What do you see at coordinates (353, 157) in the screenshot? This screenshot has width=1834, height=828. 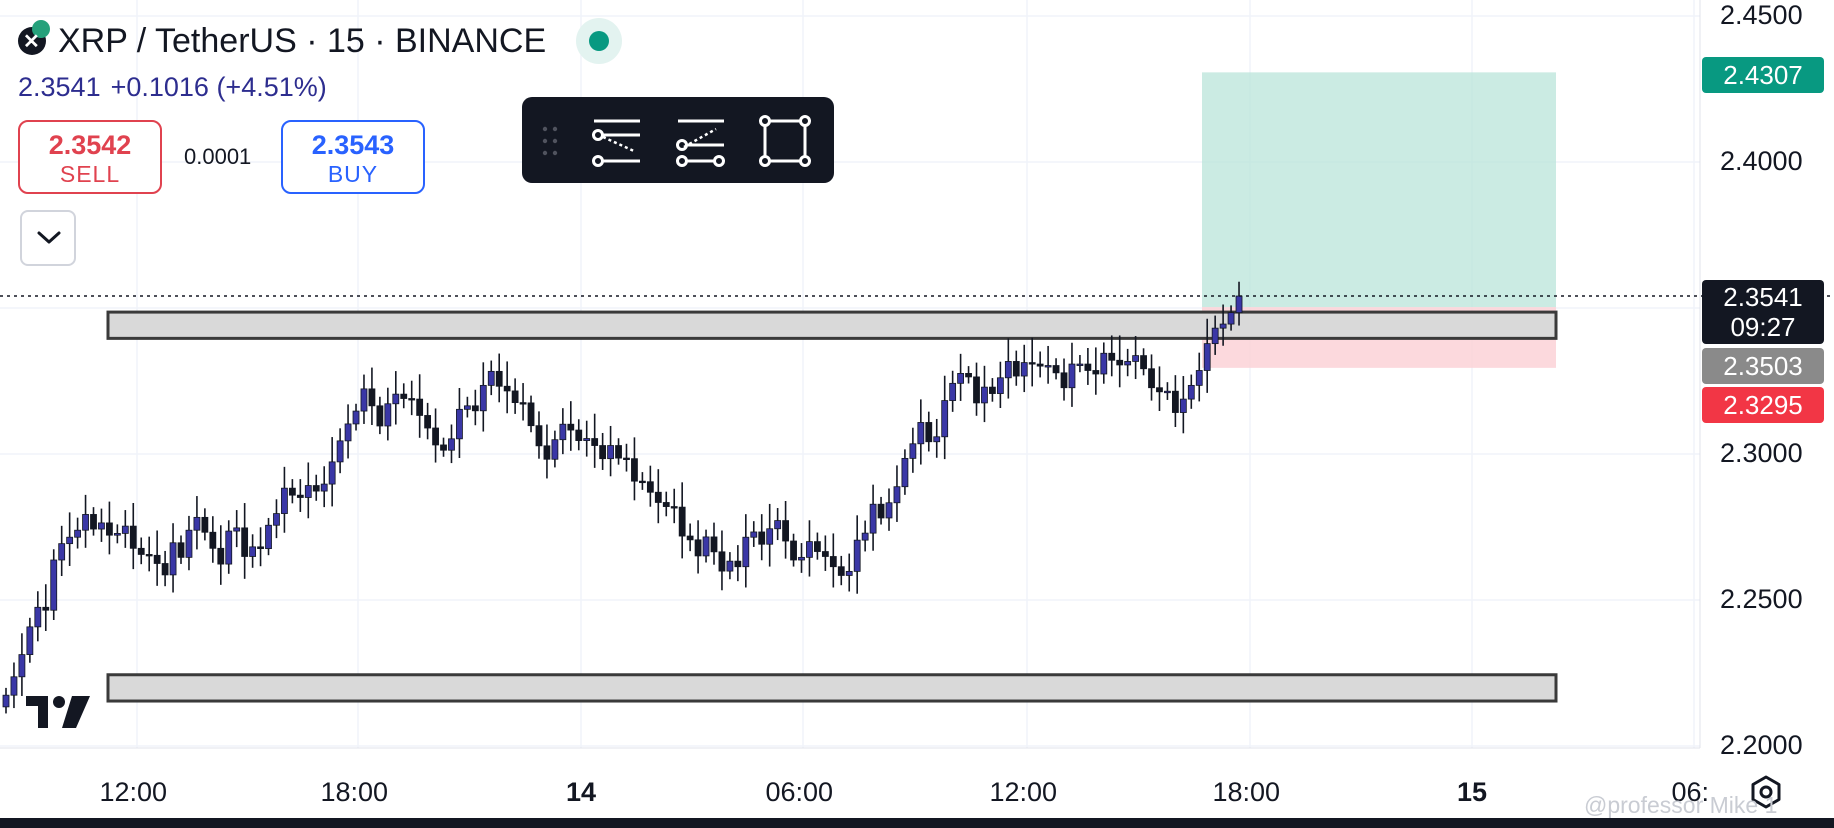 I see `buy-button: 2.3543 BUY` at bounding box center [353, 157].